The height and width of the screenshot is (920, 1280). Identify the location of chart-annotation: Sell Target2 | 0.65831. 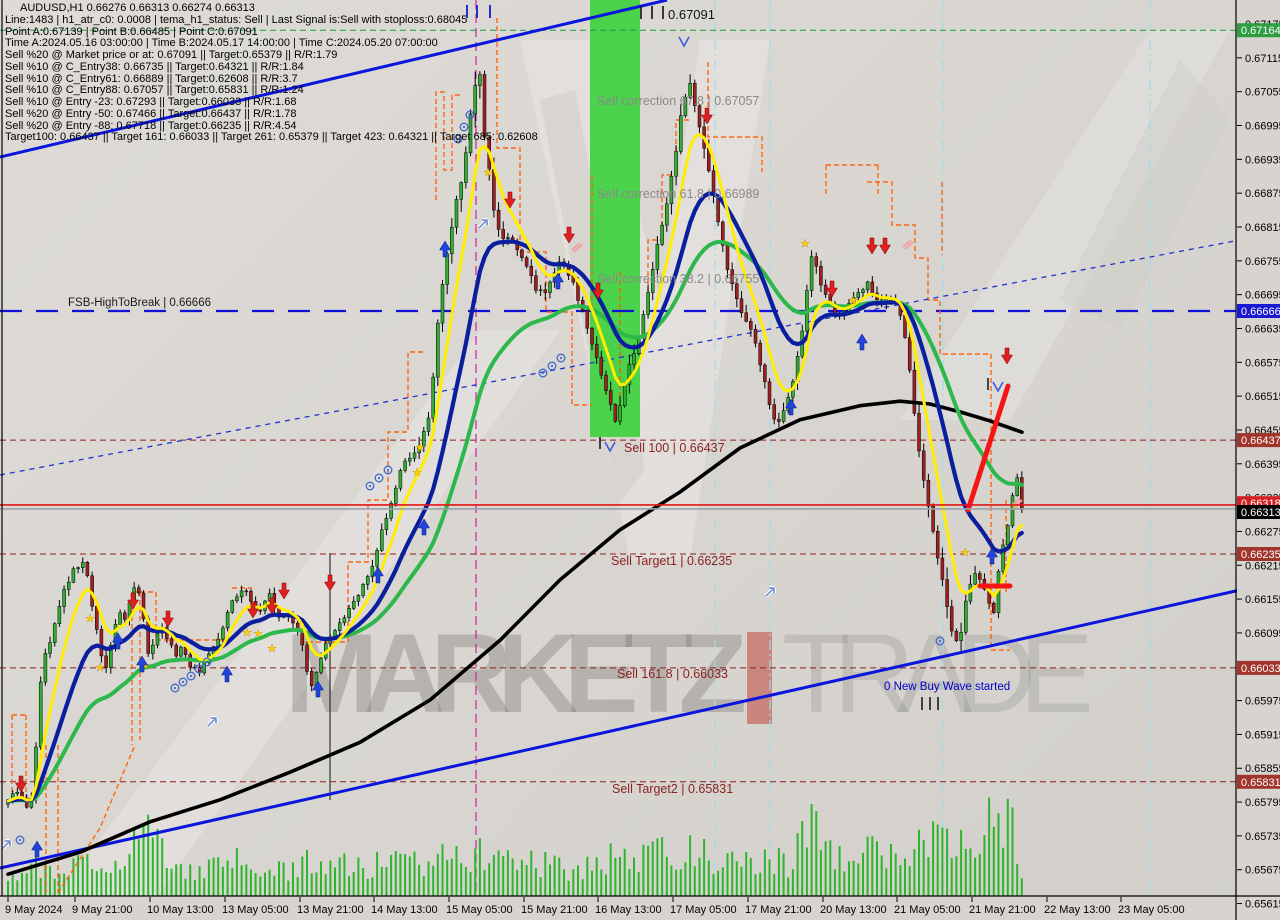
(672, 789).